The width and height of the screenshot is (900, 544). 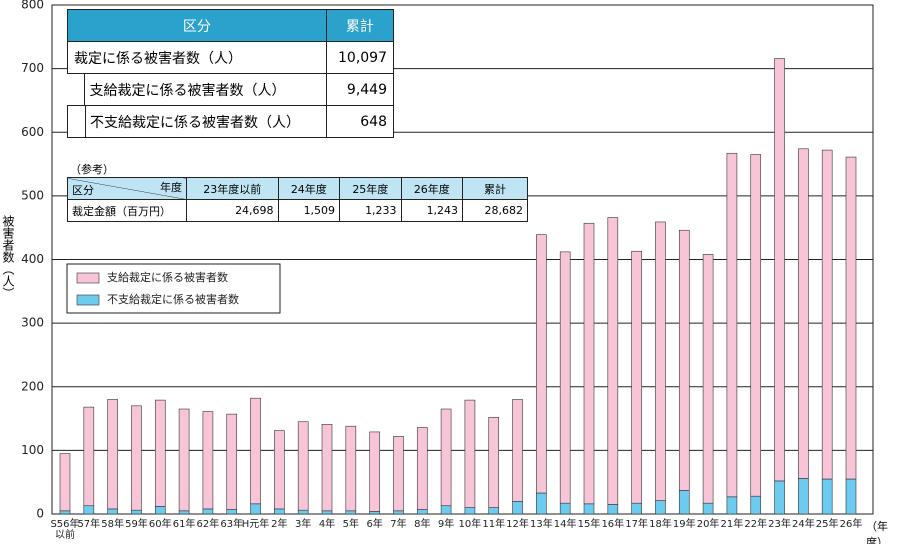 What do you see at coordinates (232, 188) in the screenshot?
I see `header-cell: 23年度以前` at bounding box center [232, 188].